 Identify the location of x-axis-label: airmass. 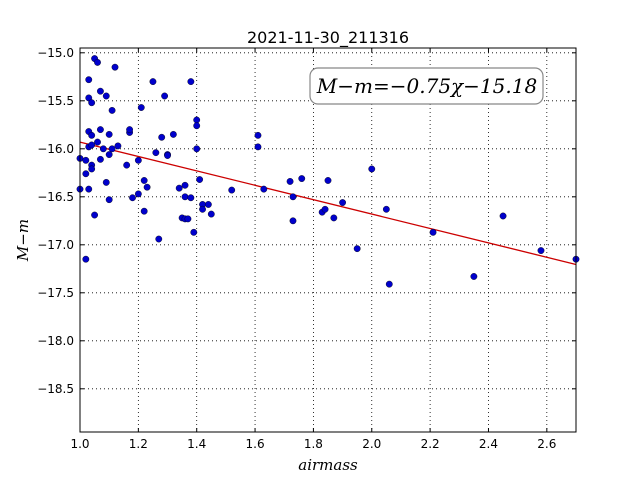
(328, 465).